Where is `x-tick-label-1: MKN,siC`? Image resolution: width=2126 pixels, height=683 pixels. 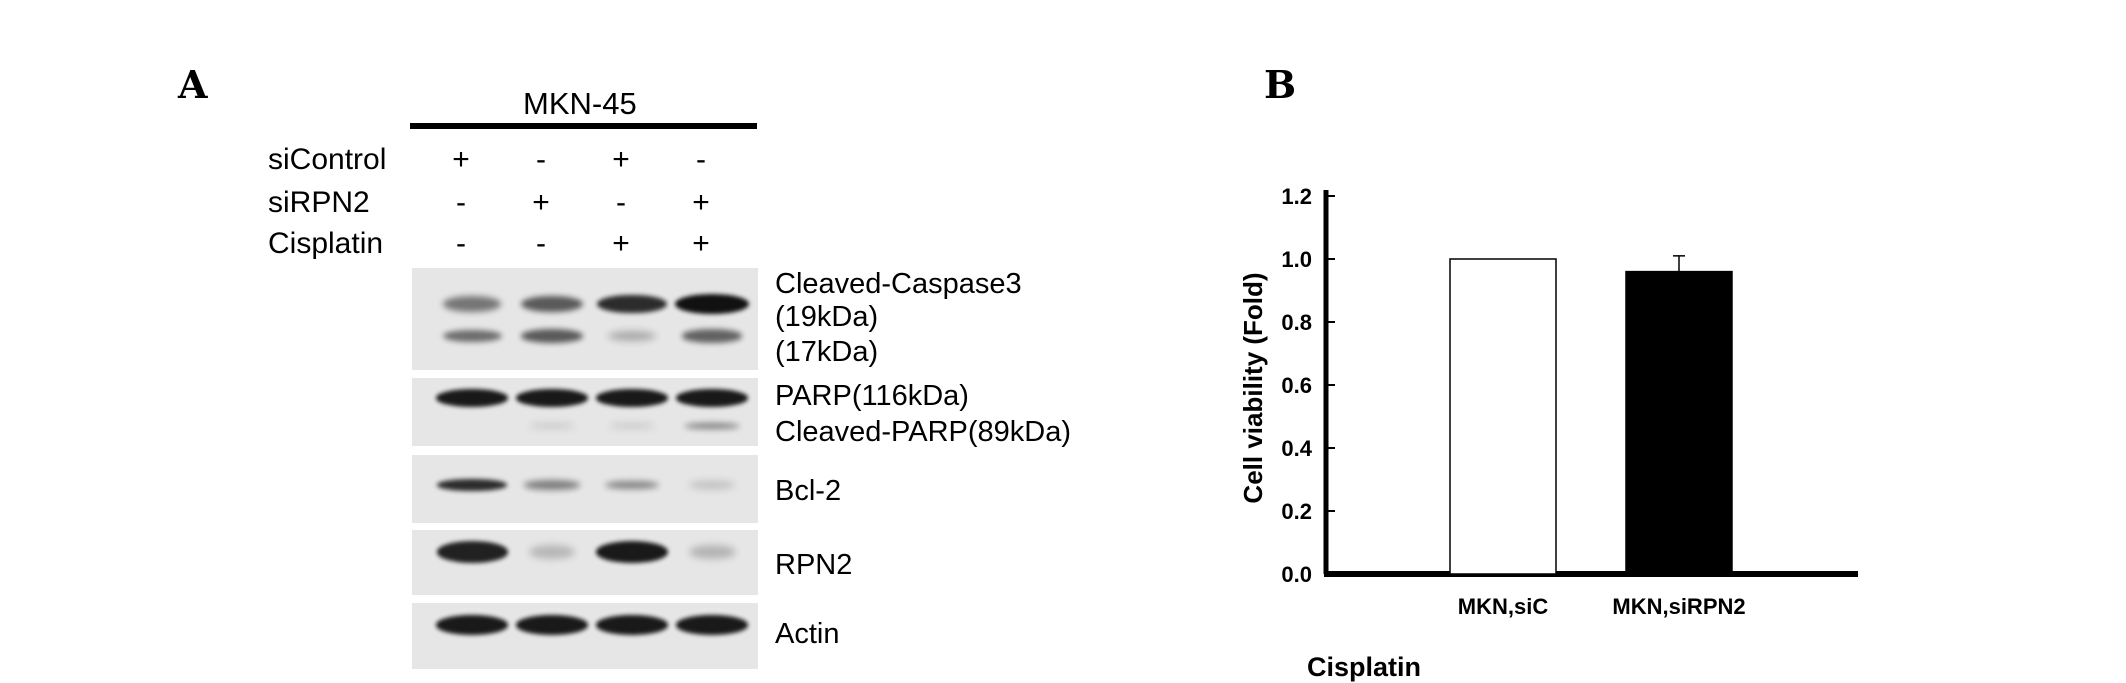
x-tick-label-1: MKN,siC is located at coordinates (1503, 606).